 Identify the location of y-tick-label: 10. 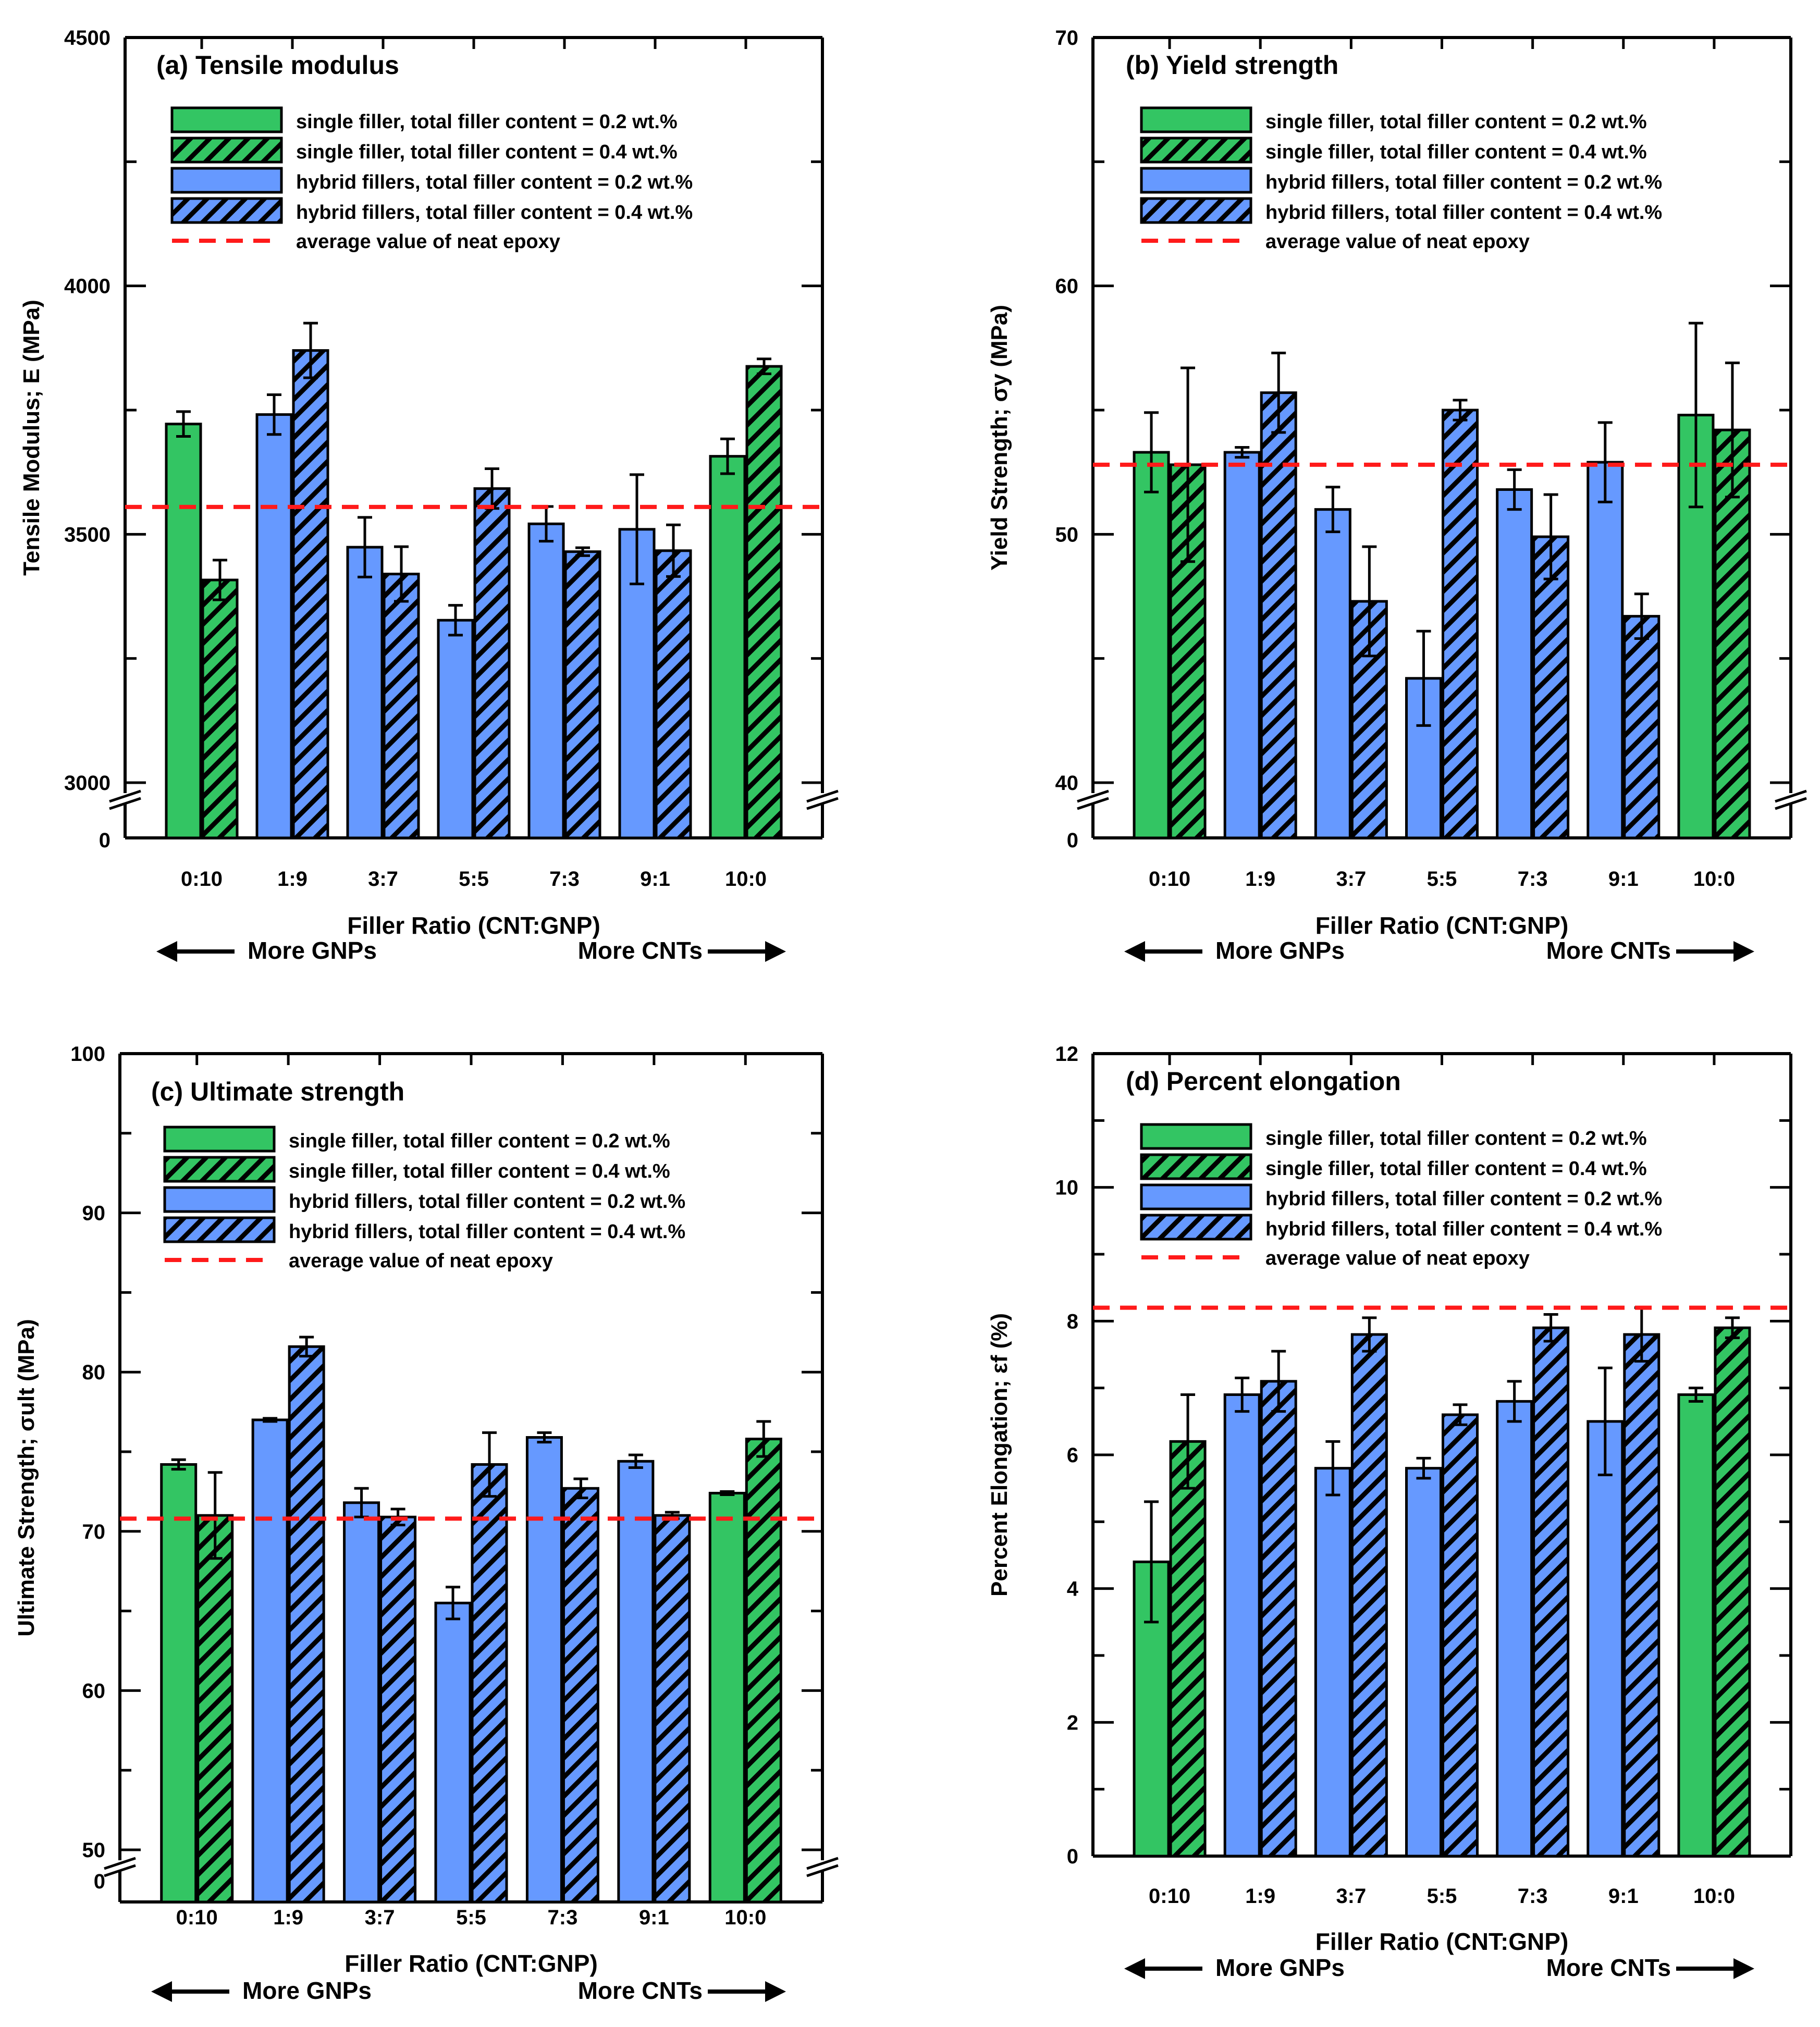
(1067, 1188).